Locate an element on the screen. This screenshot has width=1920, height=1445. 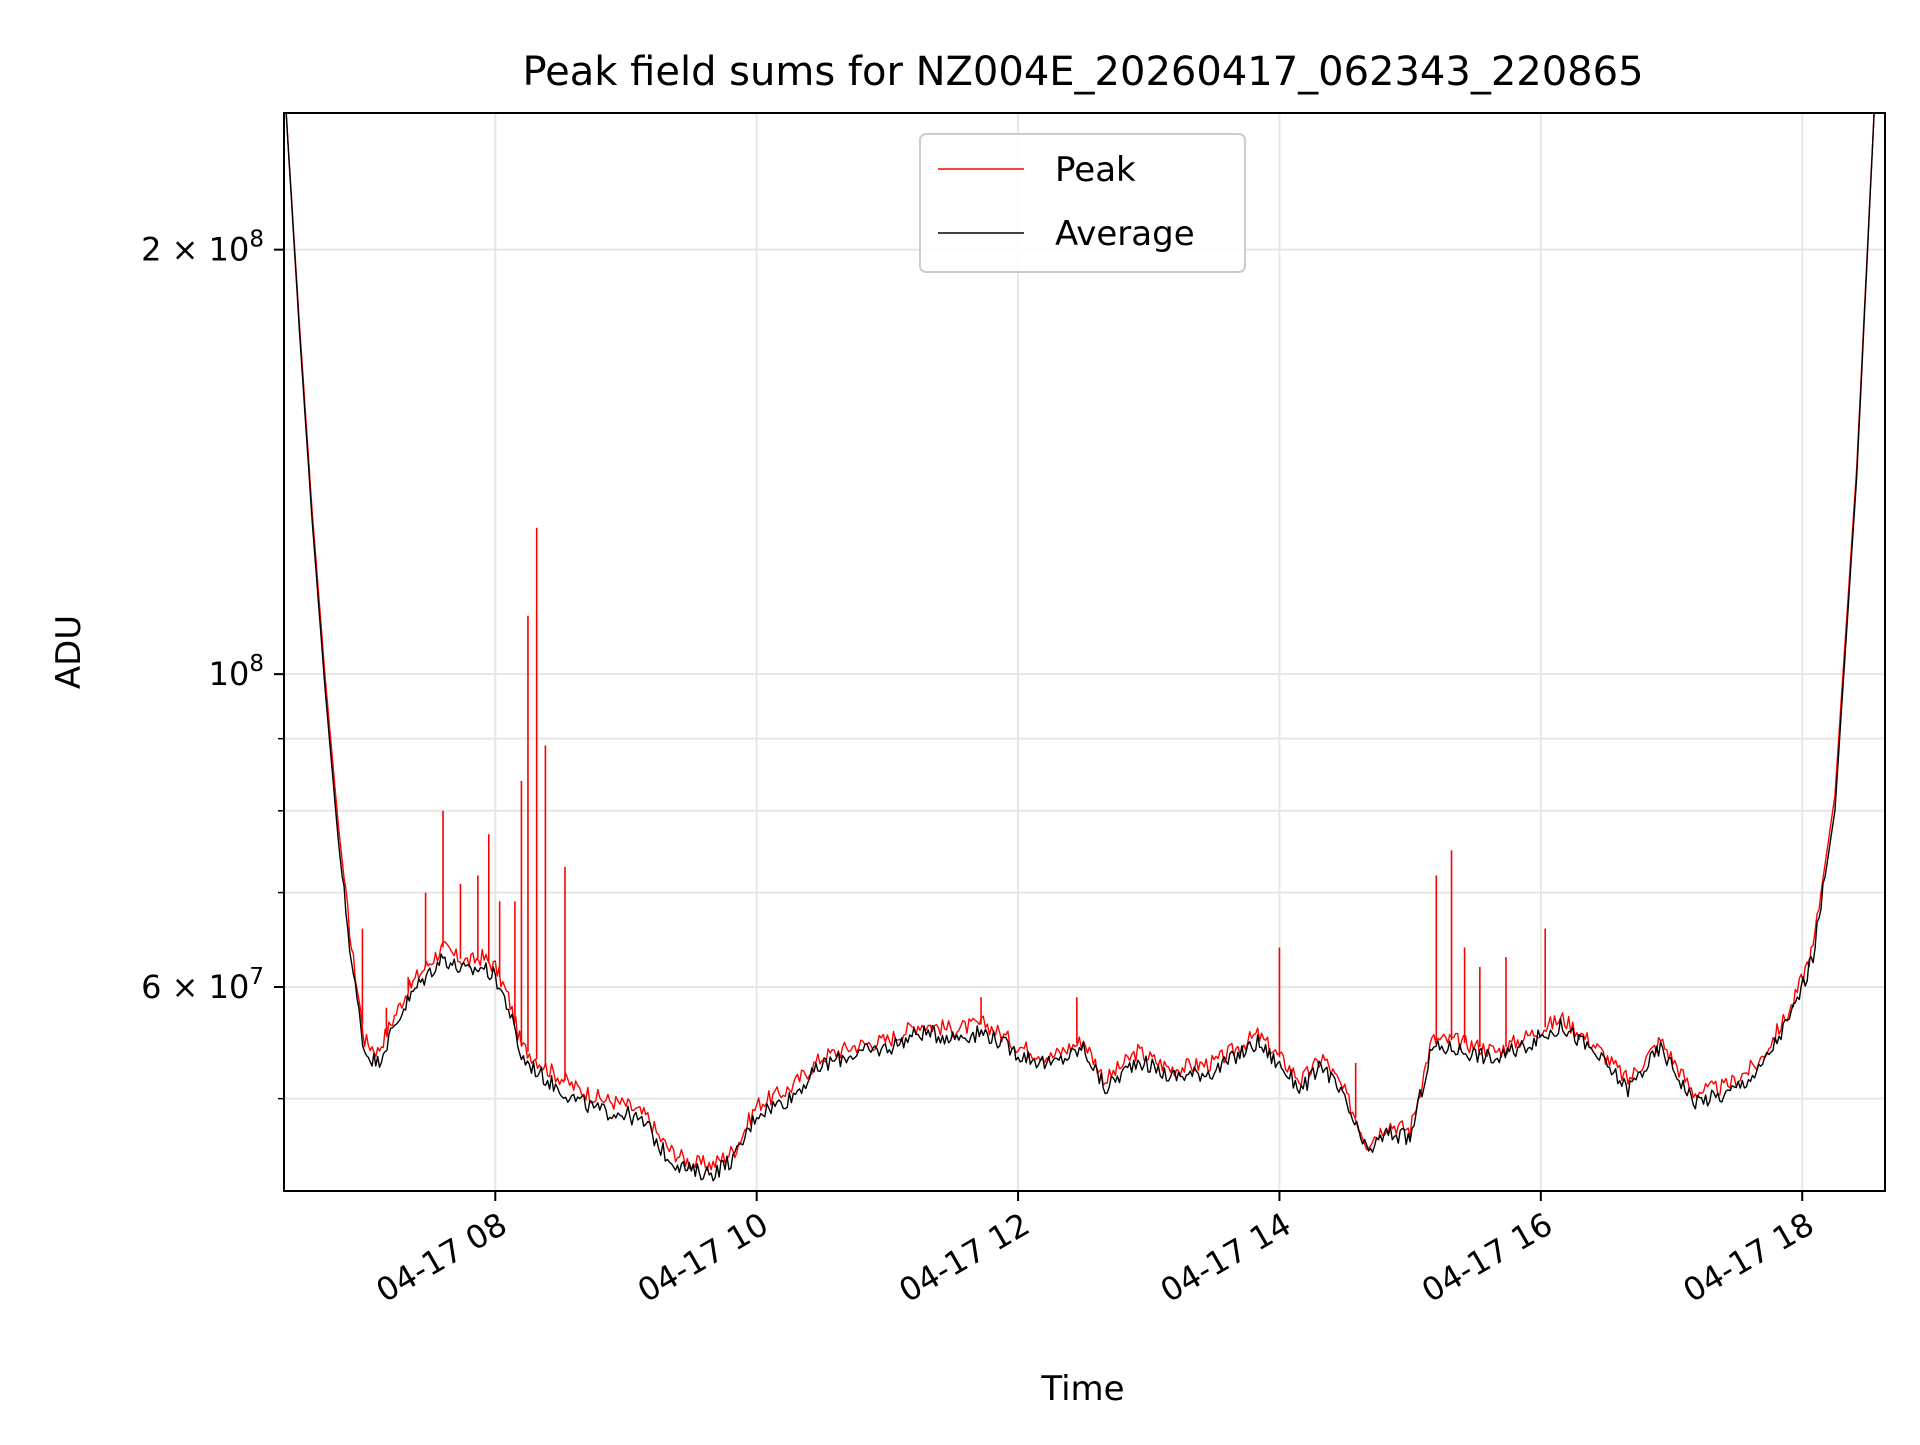
legend: Peak Average is located at coordinates (1082, 203).